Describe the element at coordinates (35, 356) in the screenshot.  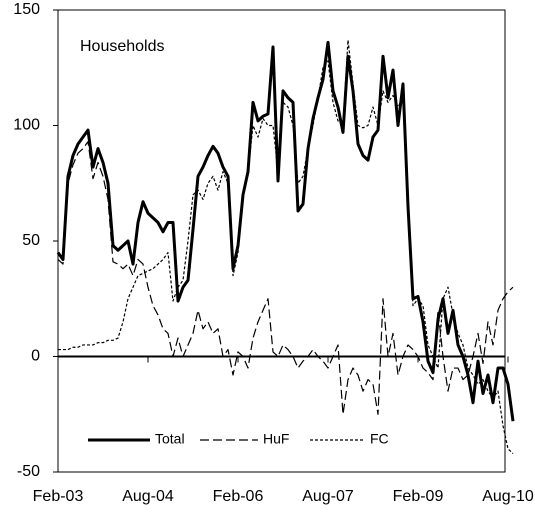
I see `y-tick-label: 0` at that location.